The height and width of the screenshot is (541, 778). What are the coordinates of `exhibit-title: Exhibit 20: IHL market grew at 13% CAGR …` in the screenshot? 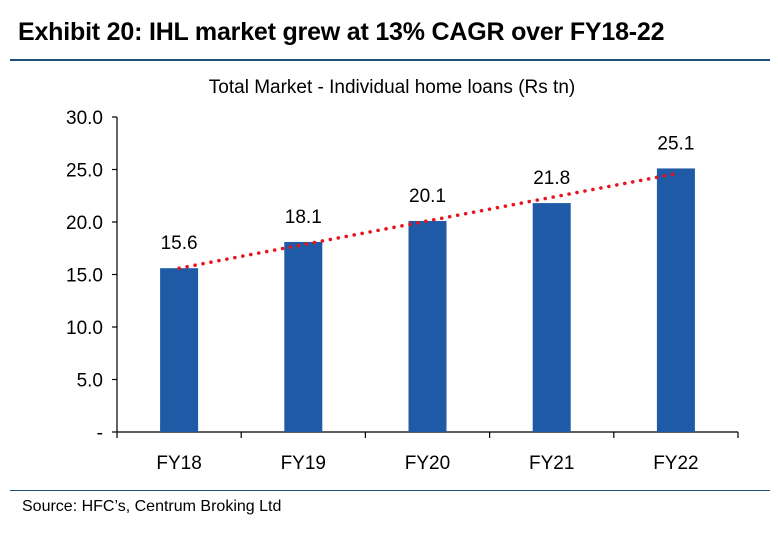 It's located at (341, 32).